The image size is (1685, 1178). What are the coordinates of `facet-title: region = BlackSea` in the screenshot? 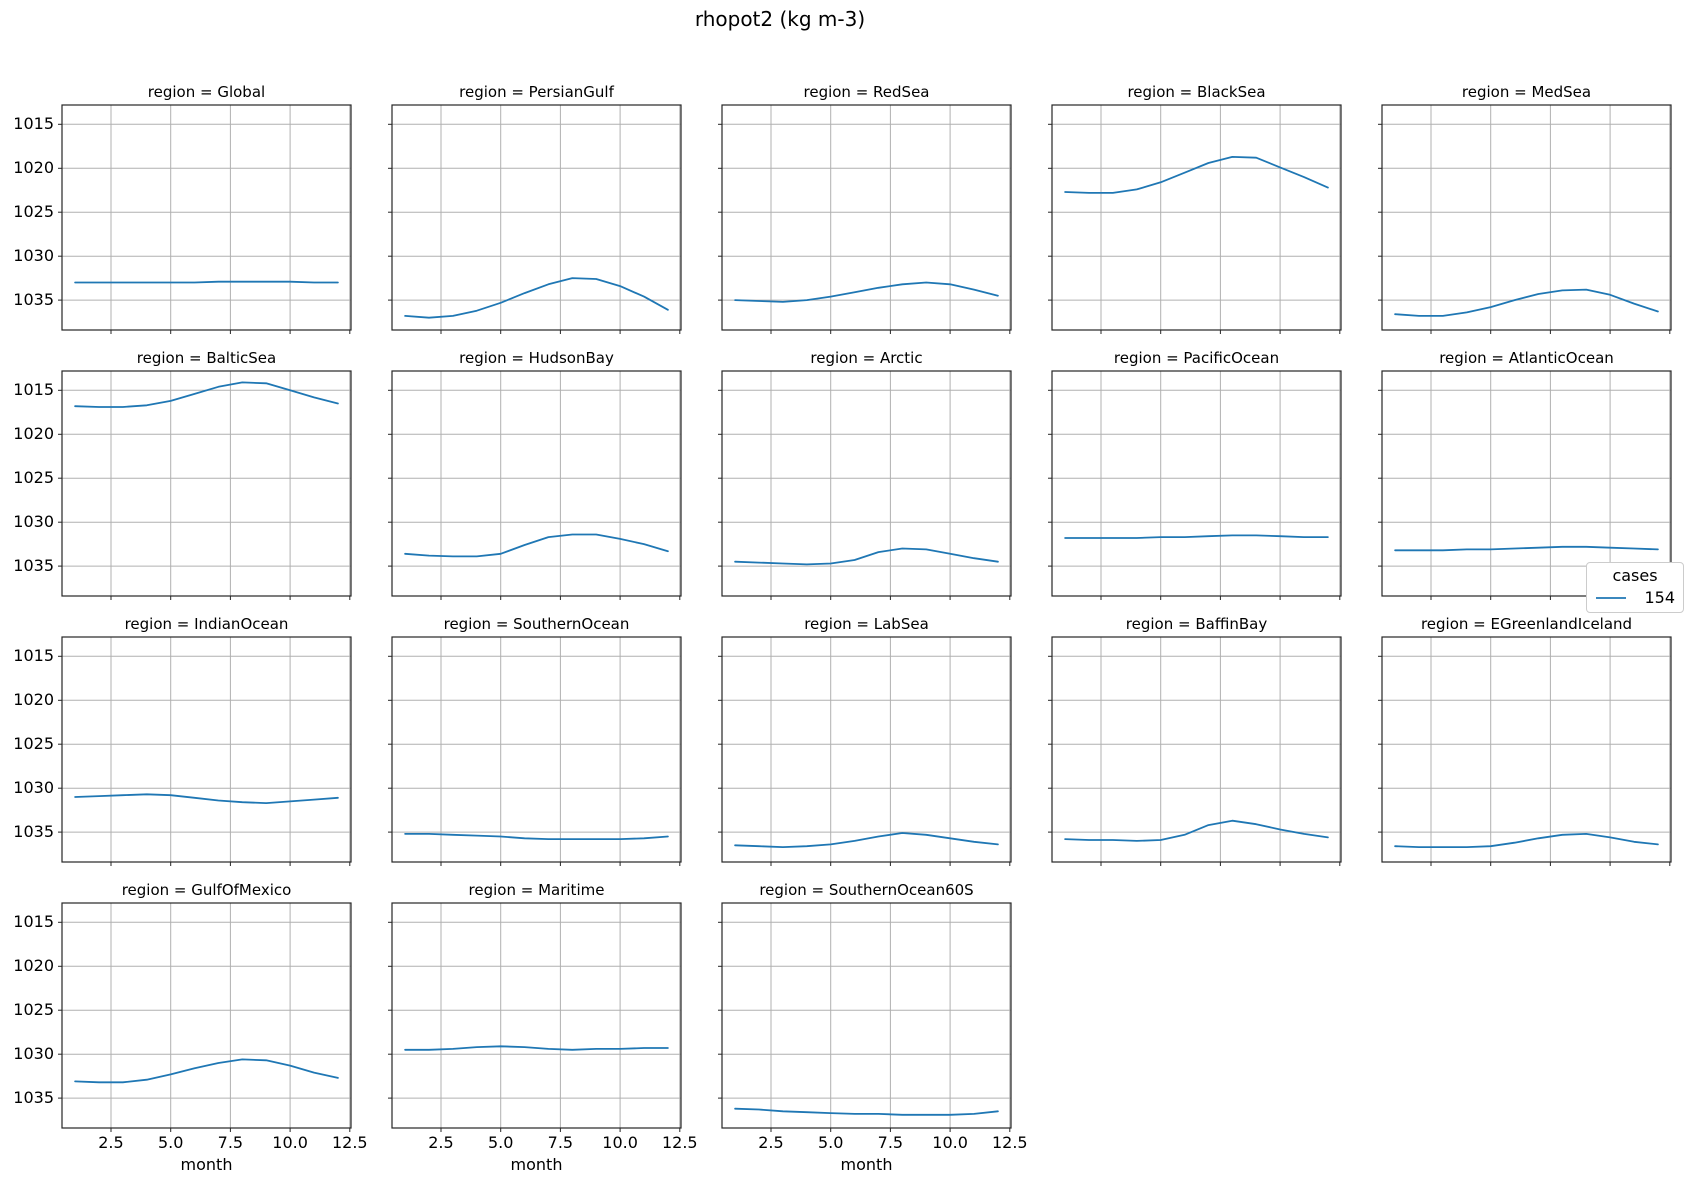 It's located at (1196, 92).